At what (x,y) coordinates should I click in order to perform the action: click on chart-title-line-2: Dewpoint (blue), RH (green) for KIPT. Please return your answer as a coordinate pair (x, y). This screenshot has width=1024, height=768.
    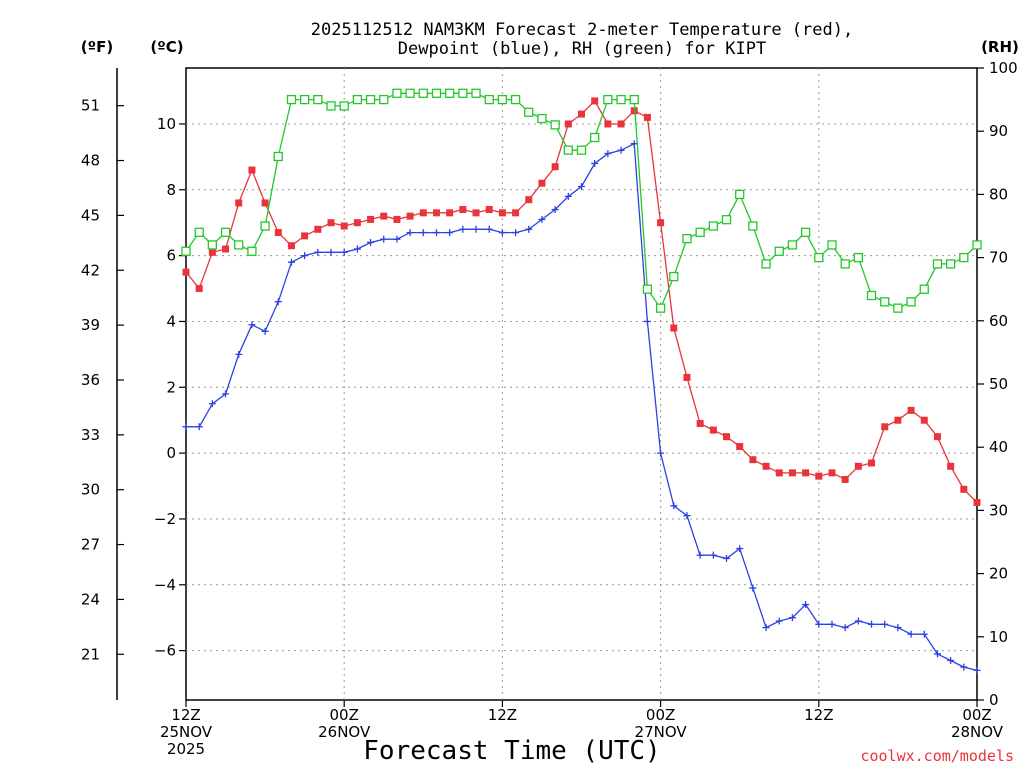
    Looking at the image, I should click on (582, 49).